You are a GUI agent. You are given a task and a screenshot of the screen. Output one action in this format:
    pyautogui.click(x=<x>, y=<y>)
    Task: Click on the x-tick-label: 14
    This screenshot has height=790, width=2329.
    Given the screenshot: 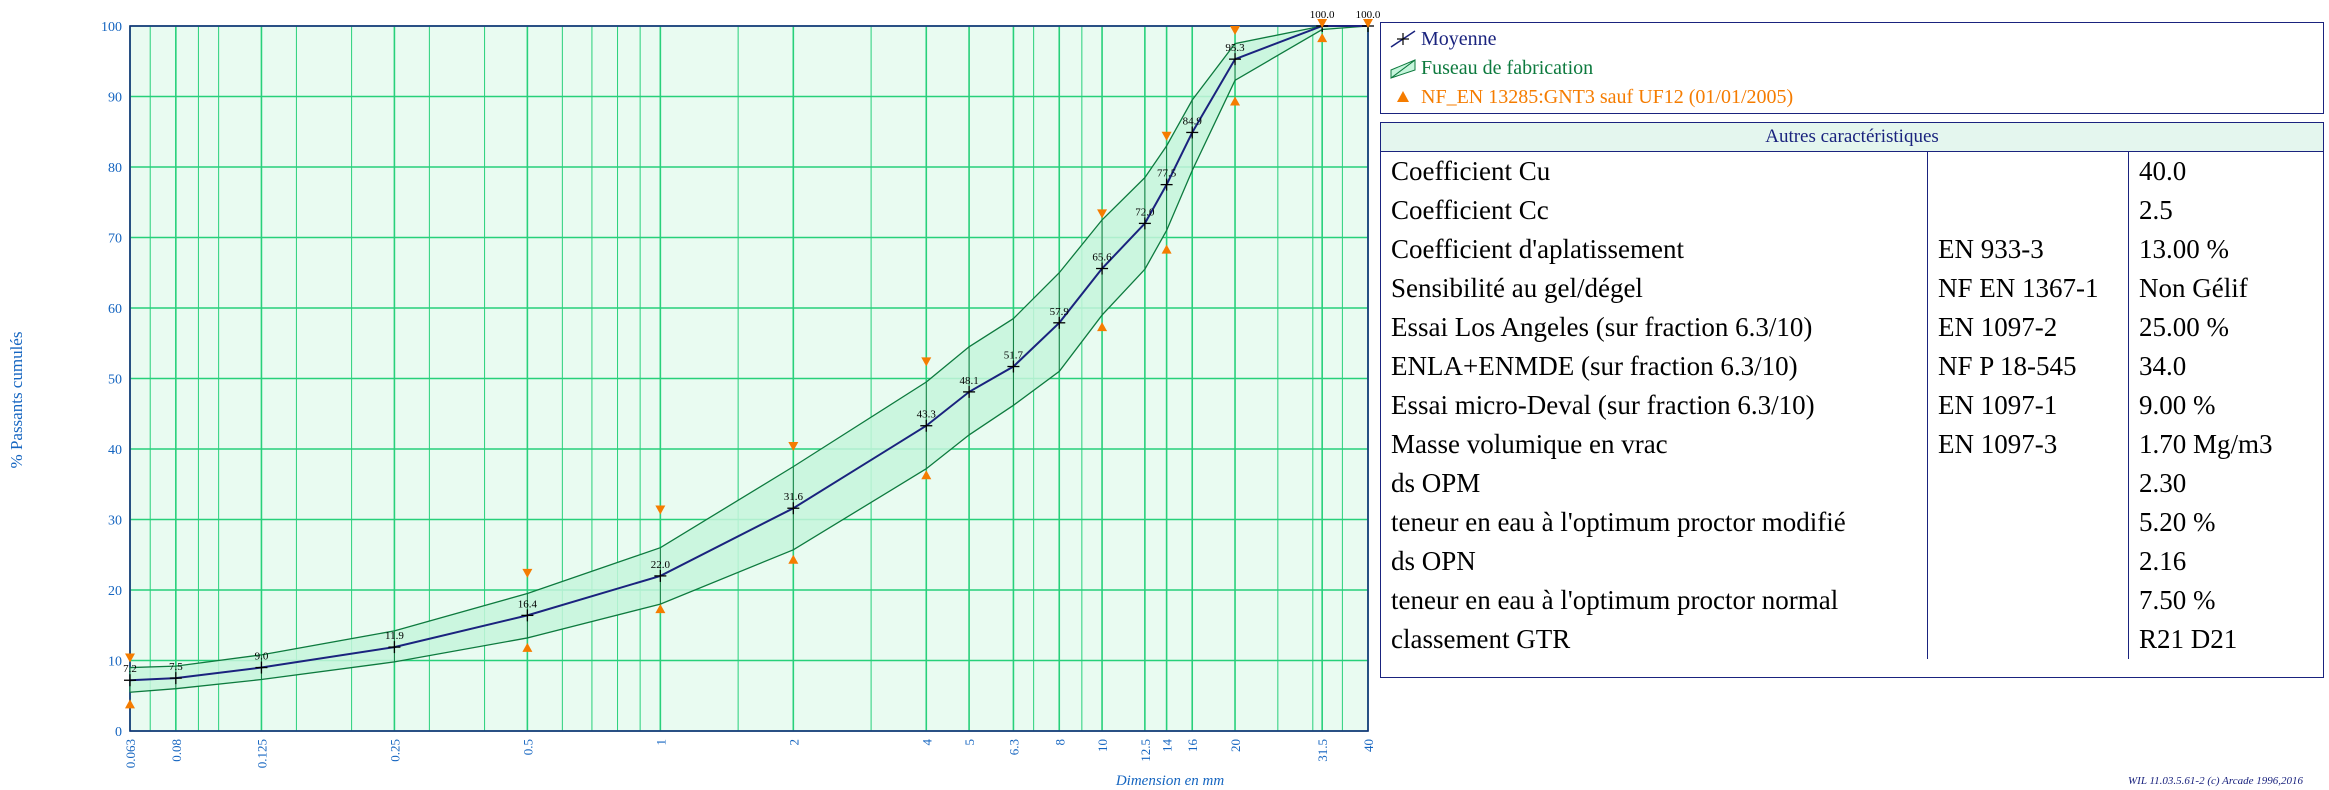 What is the action you would take?
    pyautogui.click(x=1167, y=746)
    